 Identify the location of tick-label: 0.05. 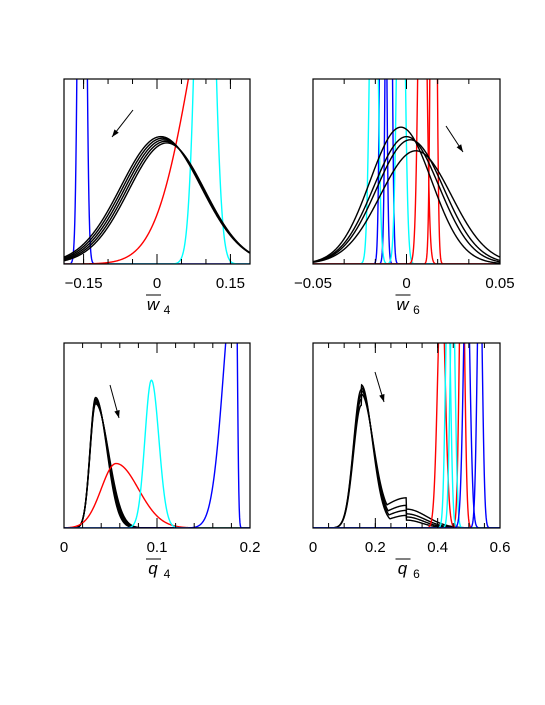
(499, 283).